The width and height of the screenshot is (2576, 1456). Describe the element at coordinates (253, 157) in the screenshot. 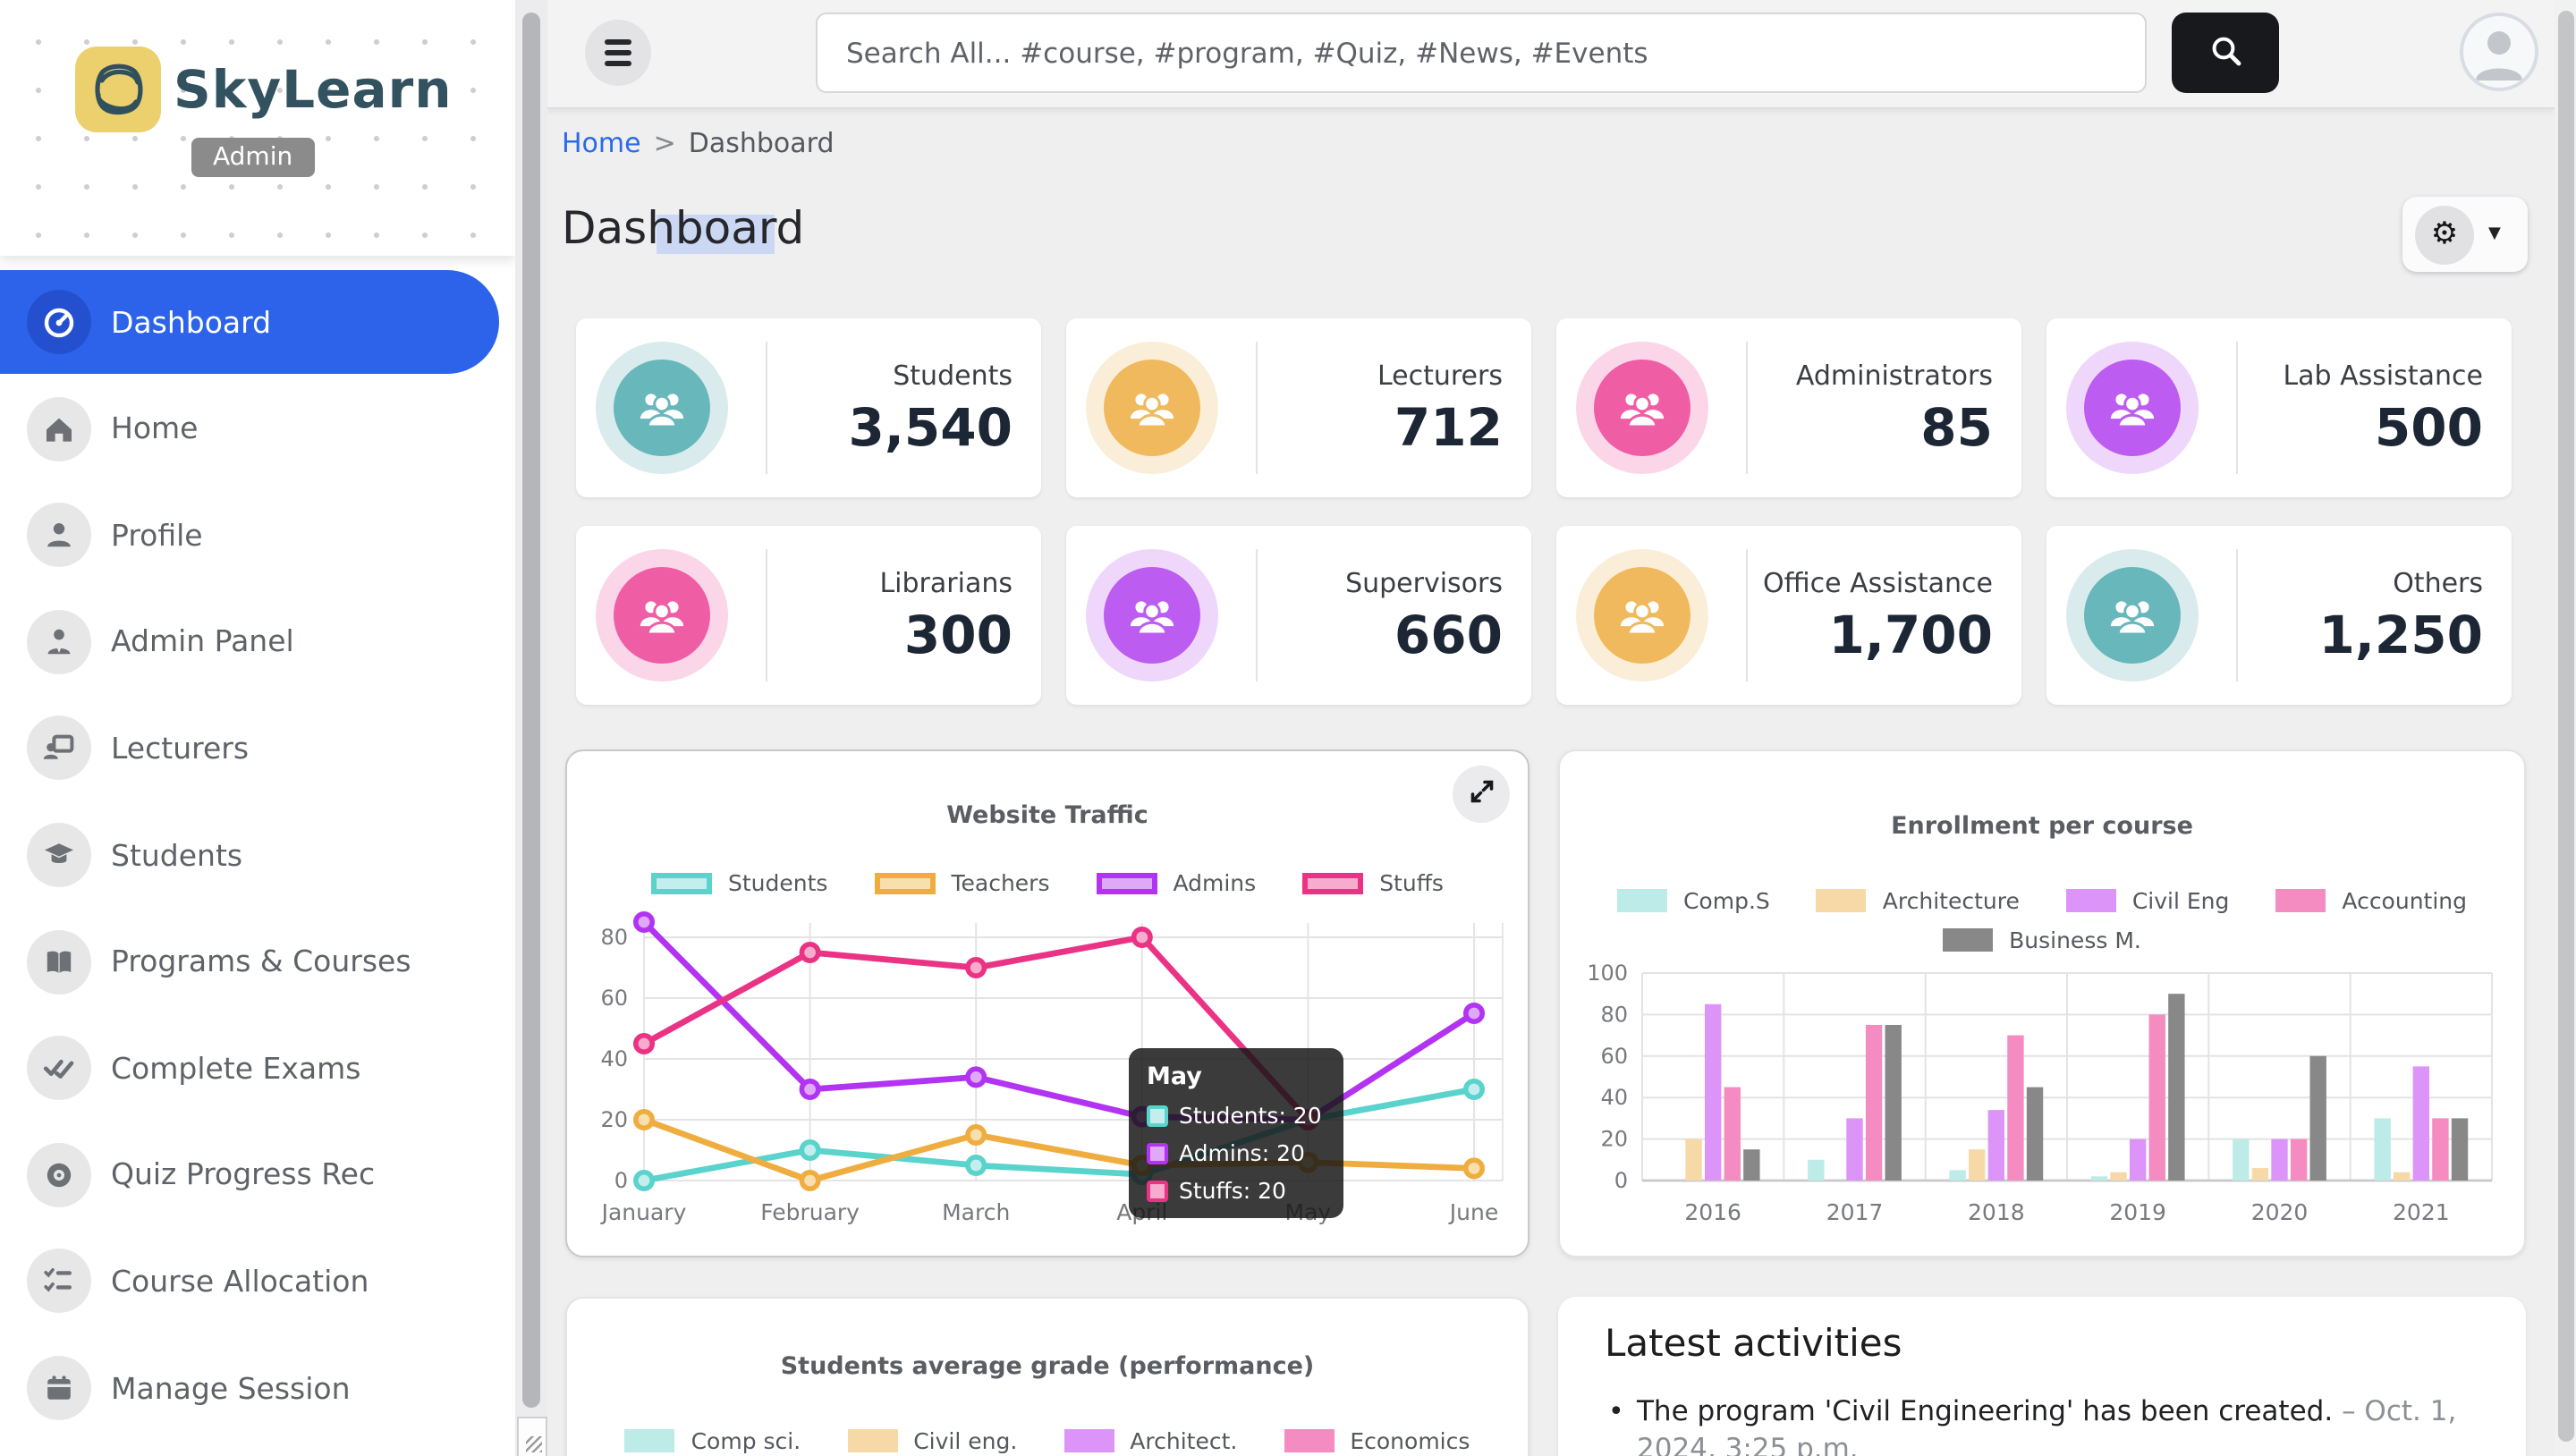

I see `admin-badge: Admin` at that location.